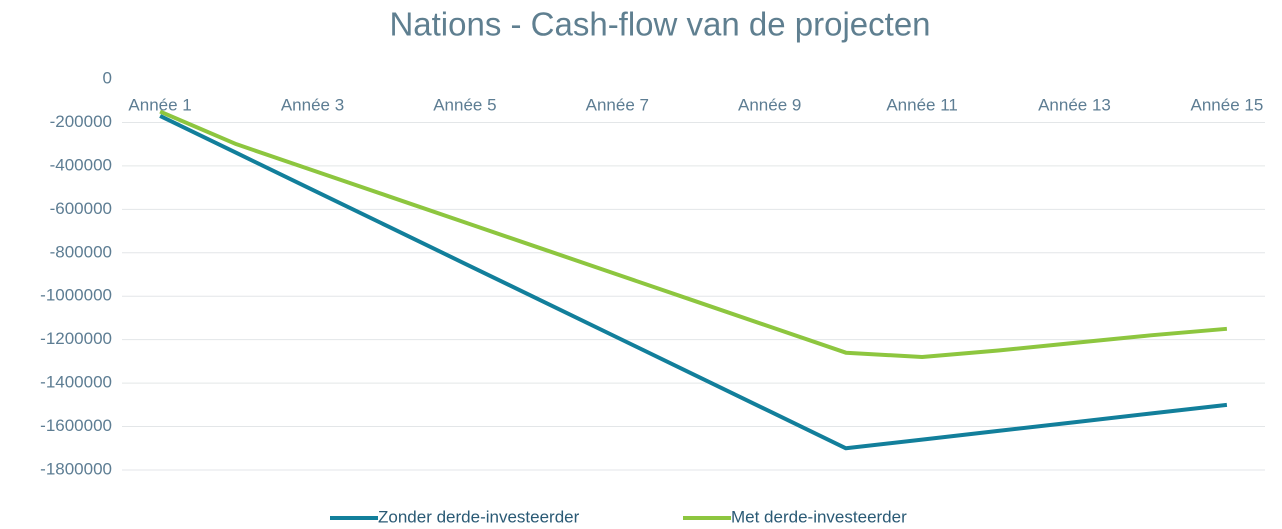  I want to click on y-tick-label: -400000, so click(81, 164).